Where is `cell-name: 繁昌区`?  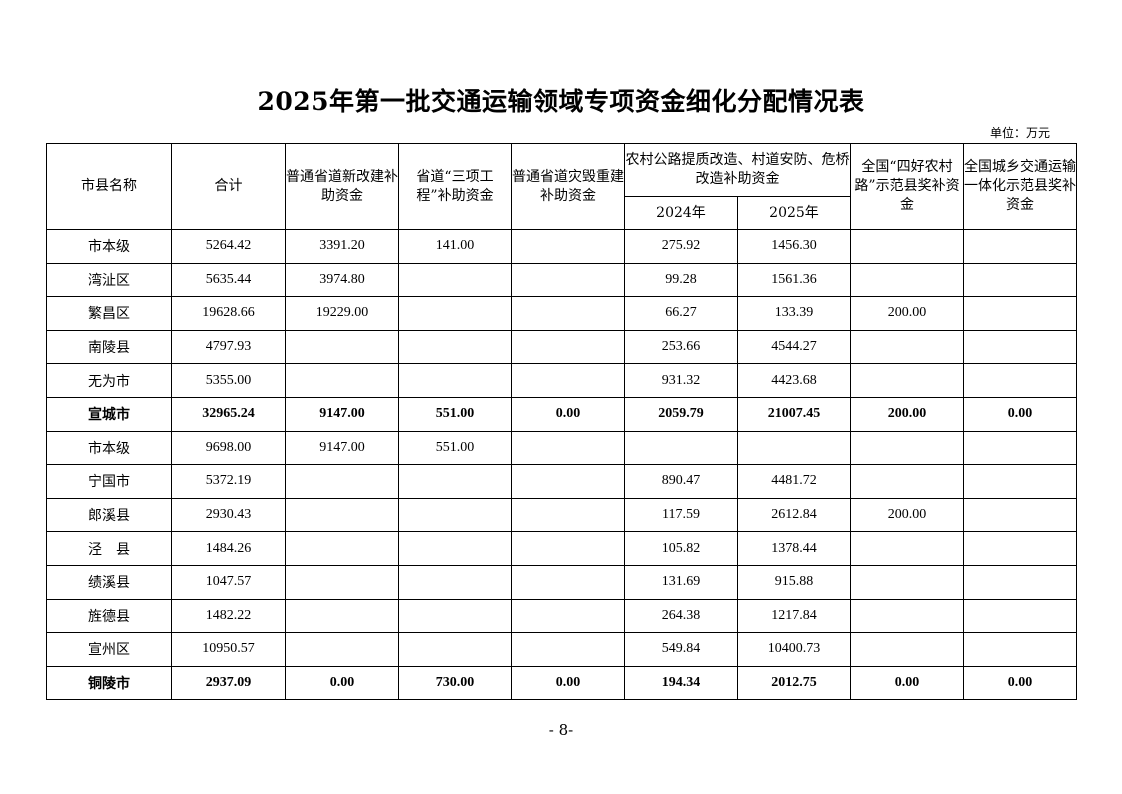 cell-name: 繁昌区 is located at coordinates (109, 313).